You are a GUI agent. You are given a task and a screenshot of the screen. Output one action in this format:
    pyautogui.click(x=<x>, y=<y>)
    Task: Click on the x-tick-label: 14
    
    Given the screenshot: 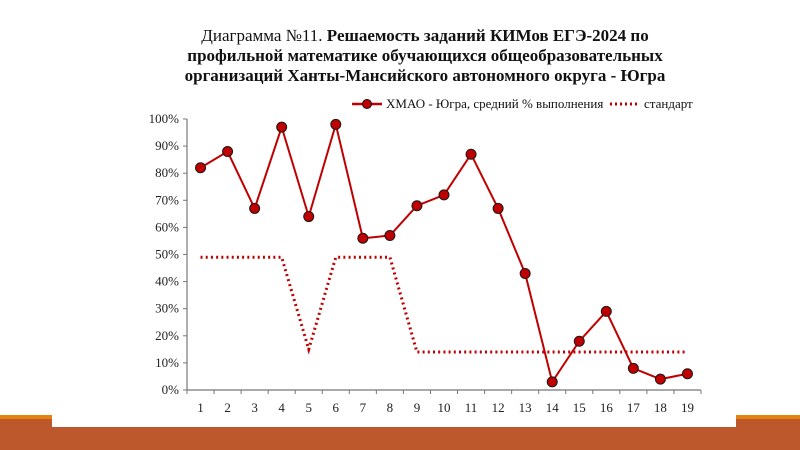 What is the action you would take?
    pyautogui.click(x=553, y=407)
    